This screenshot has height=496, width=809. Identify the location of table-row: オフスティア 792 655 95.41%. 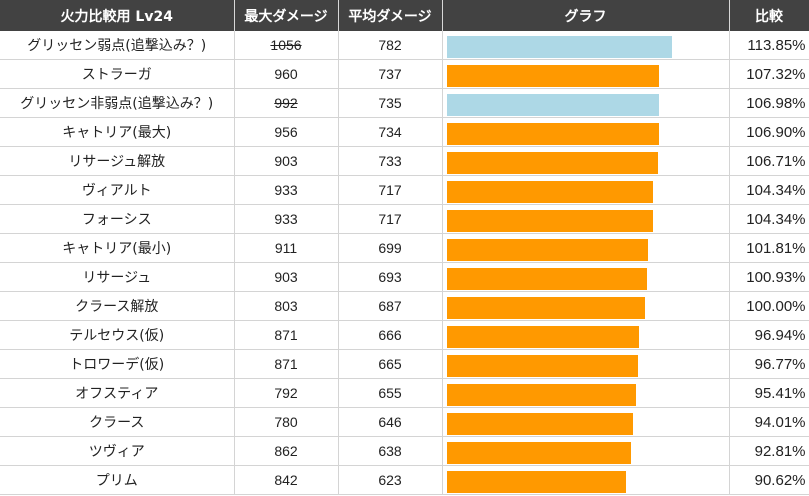
(404, 393).